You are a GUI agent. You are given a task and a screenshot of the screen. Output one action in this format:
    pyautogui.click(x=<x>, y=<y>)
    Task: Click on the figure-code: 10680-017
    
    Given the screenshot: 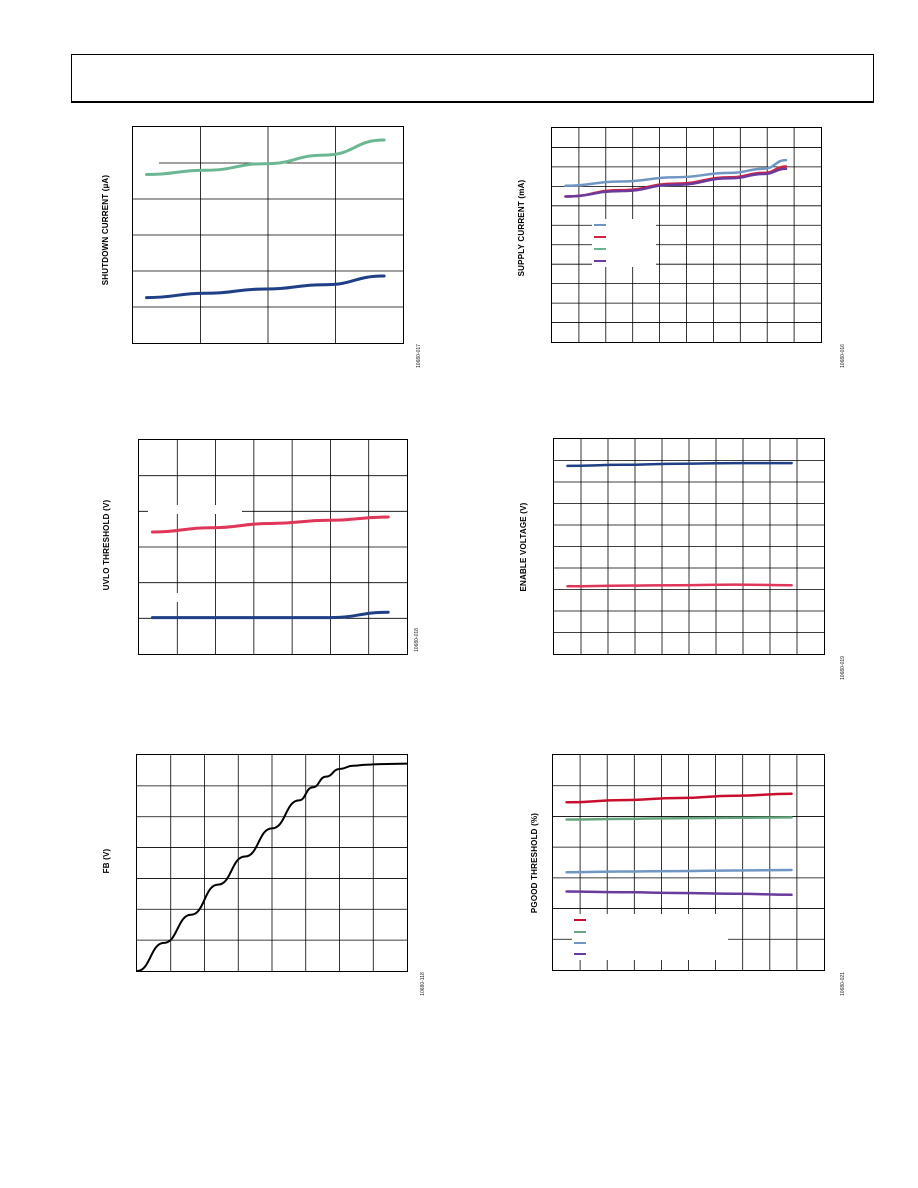 What is the action you would take?
    pyautogui.click(x=419, y=356)
    